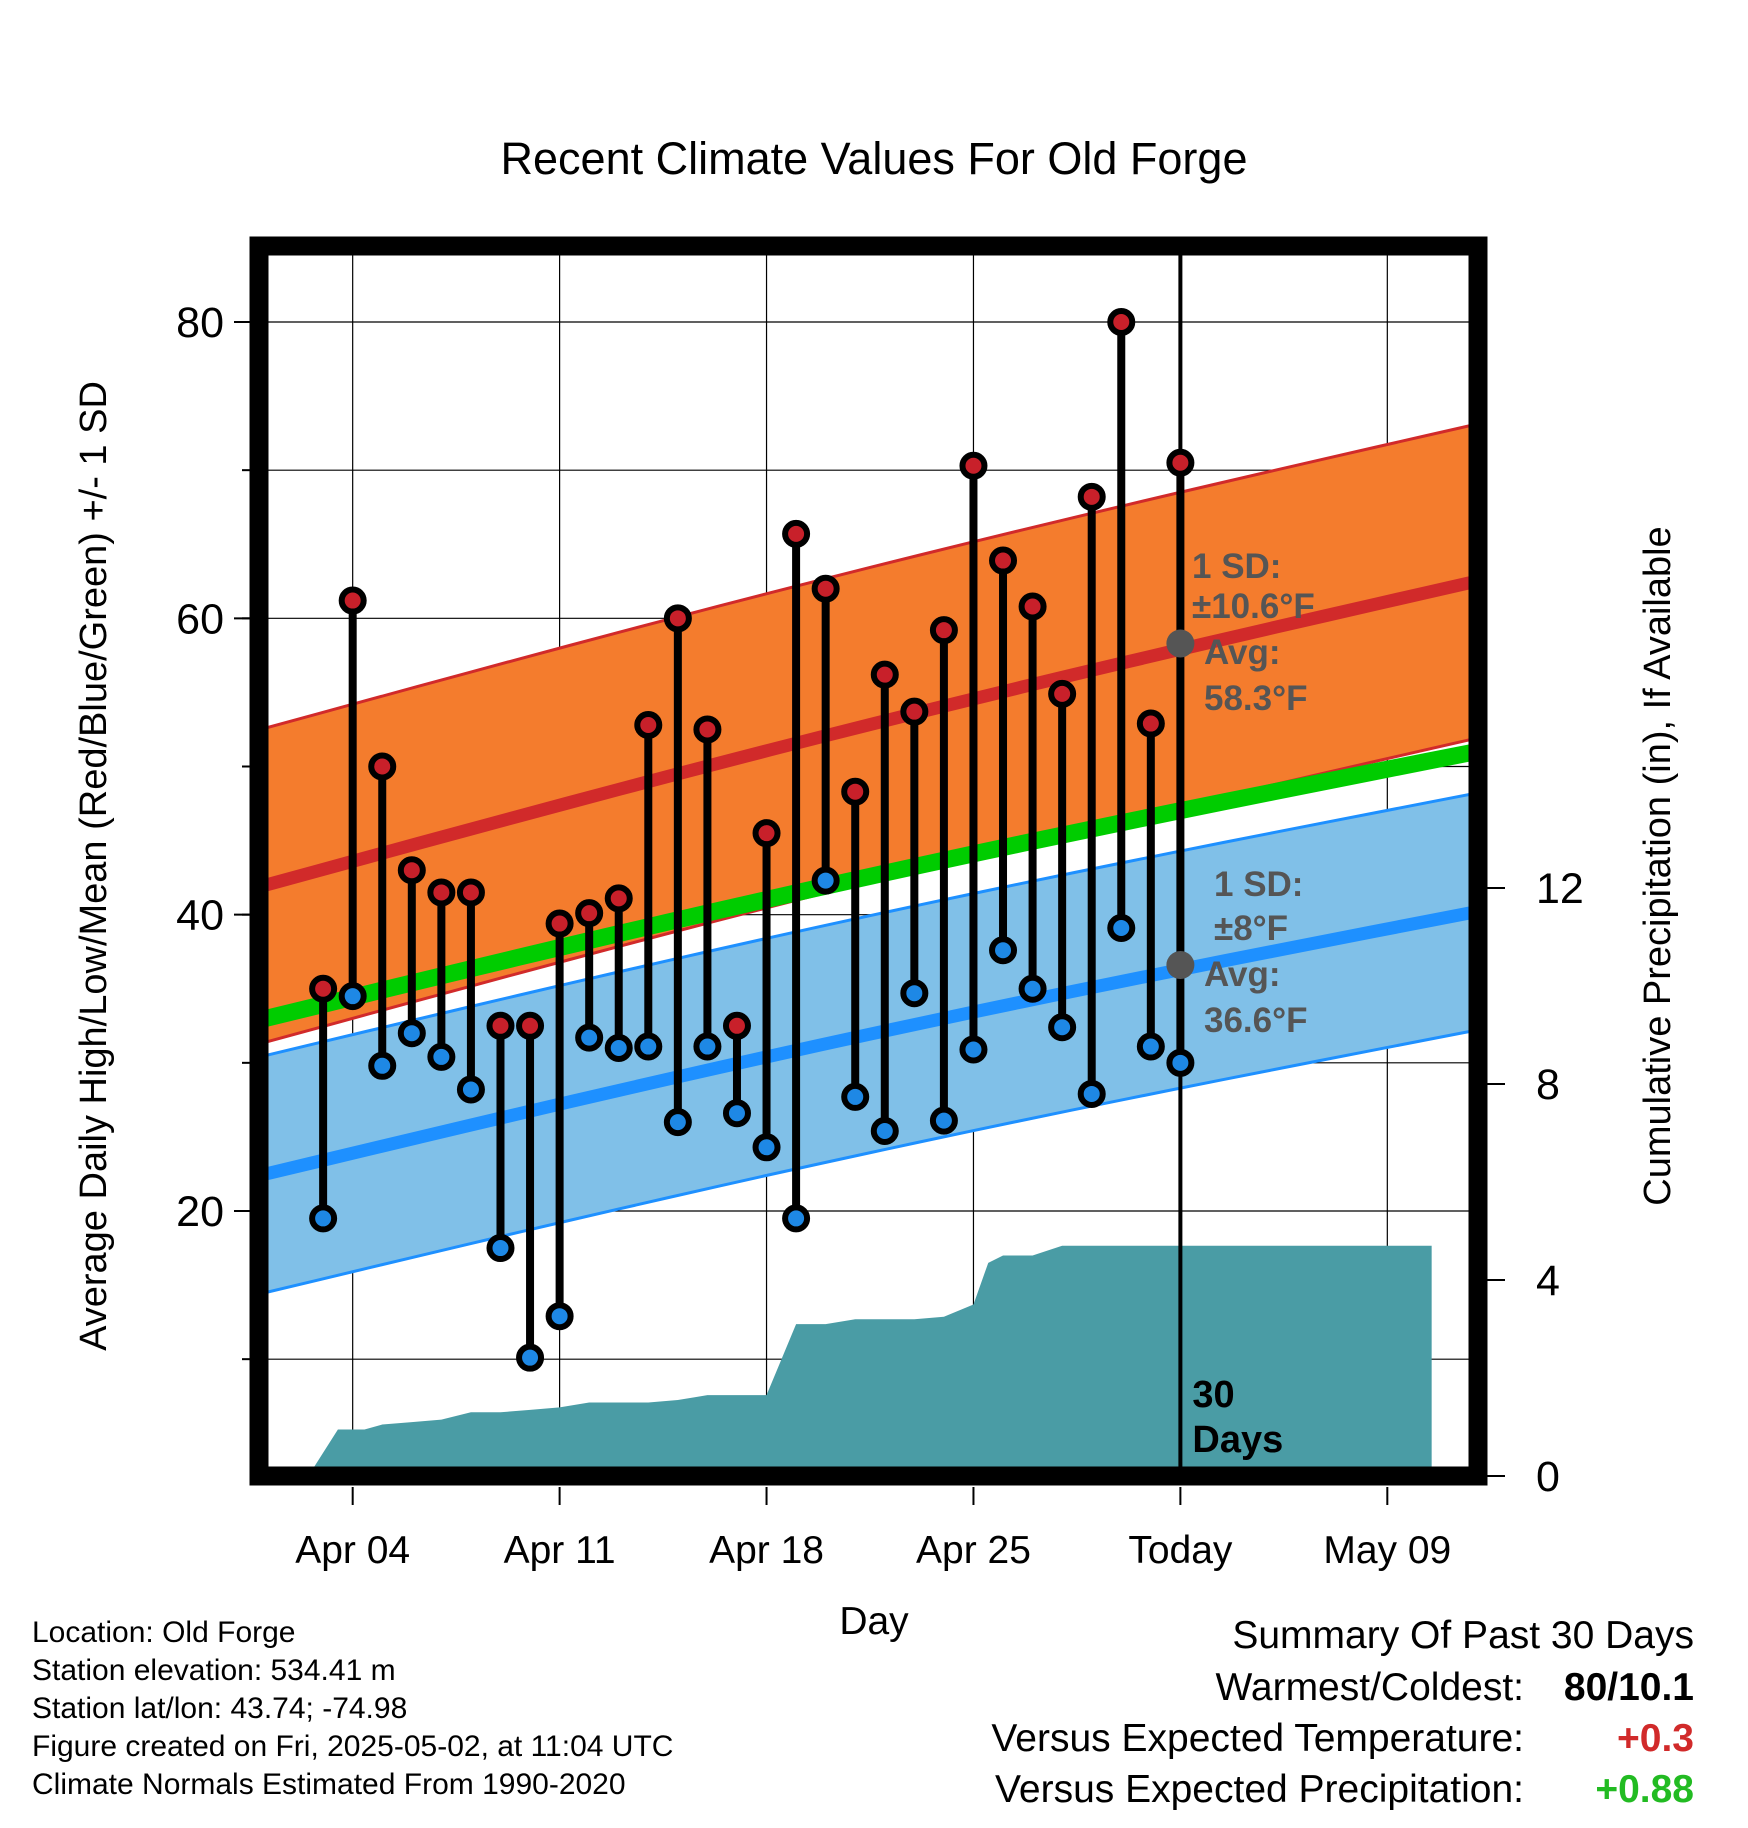 This screenshot has height=1828, width=1748. What do you see at coordinates (1560, 889) in the screenshot?
I see `y2-tick-label: 12` at bounding box center [1560, 889].